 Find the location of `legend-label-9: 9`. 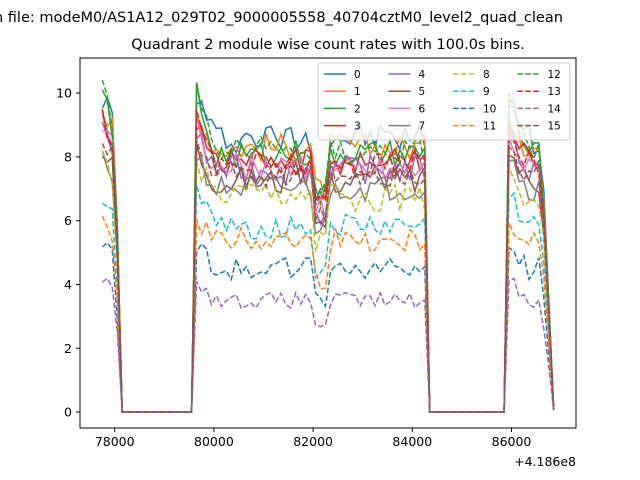

legend-label-9: 9 is located at coordinates (486, 92).